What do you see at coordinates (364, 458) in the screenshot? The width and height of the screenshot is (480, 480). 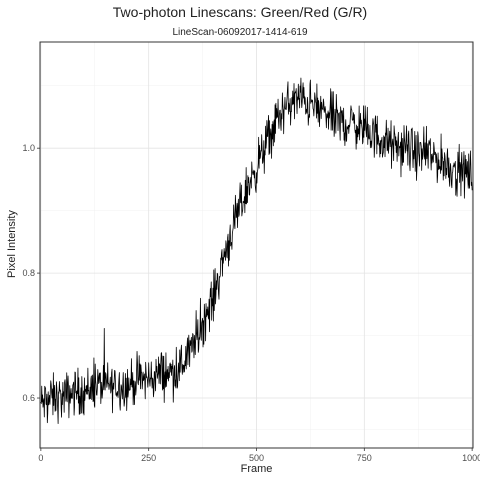 I see `x-tick-label: 750` at bounding box center [364, 458].